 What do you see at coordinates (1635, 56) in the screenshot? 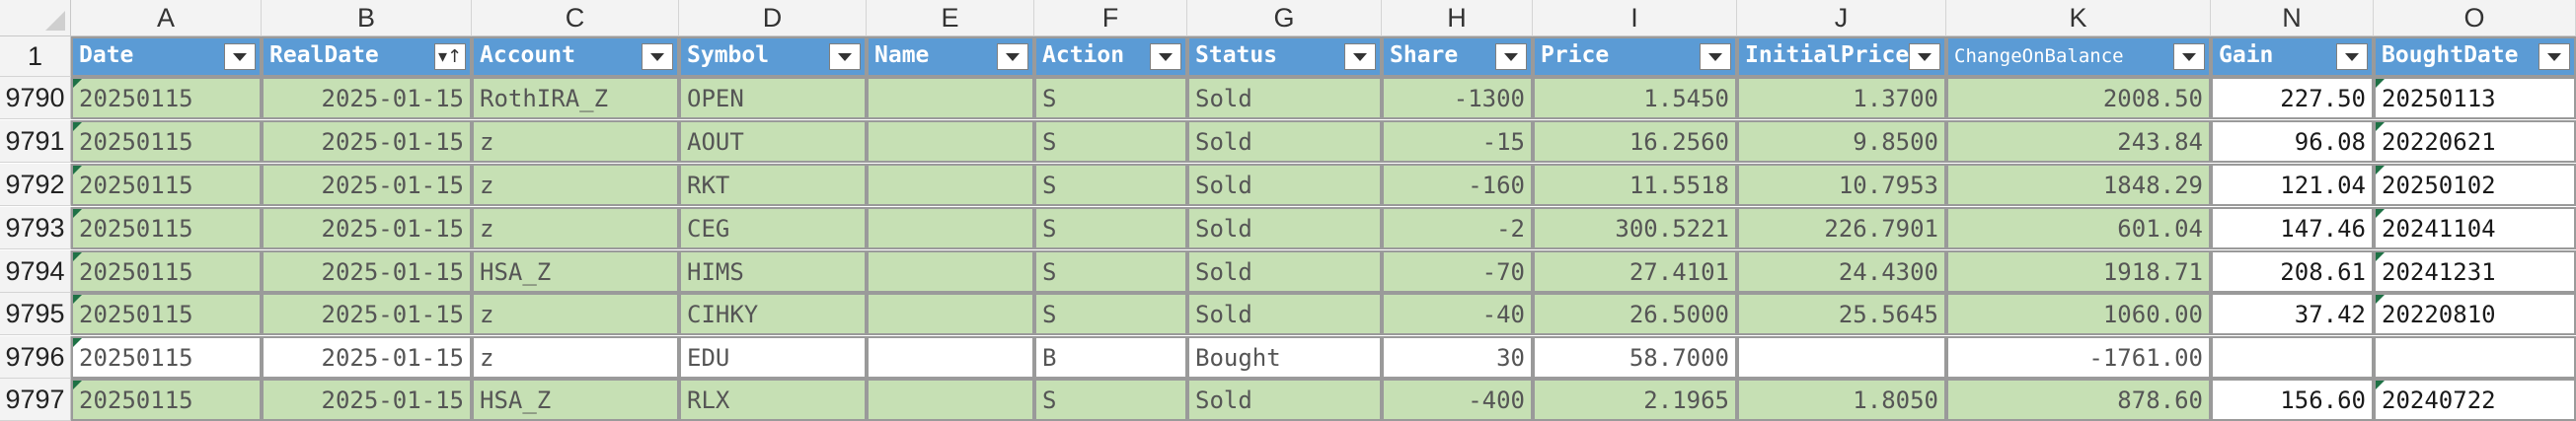
I see `table-header-price: Price` at bounding box center [1635, 56].